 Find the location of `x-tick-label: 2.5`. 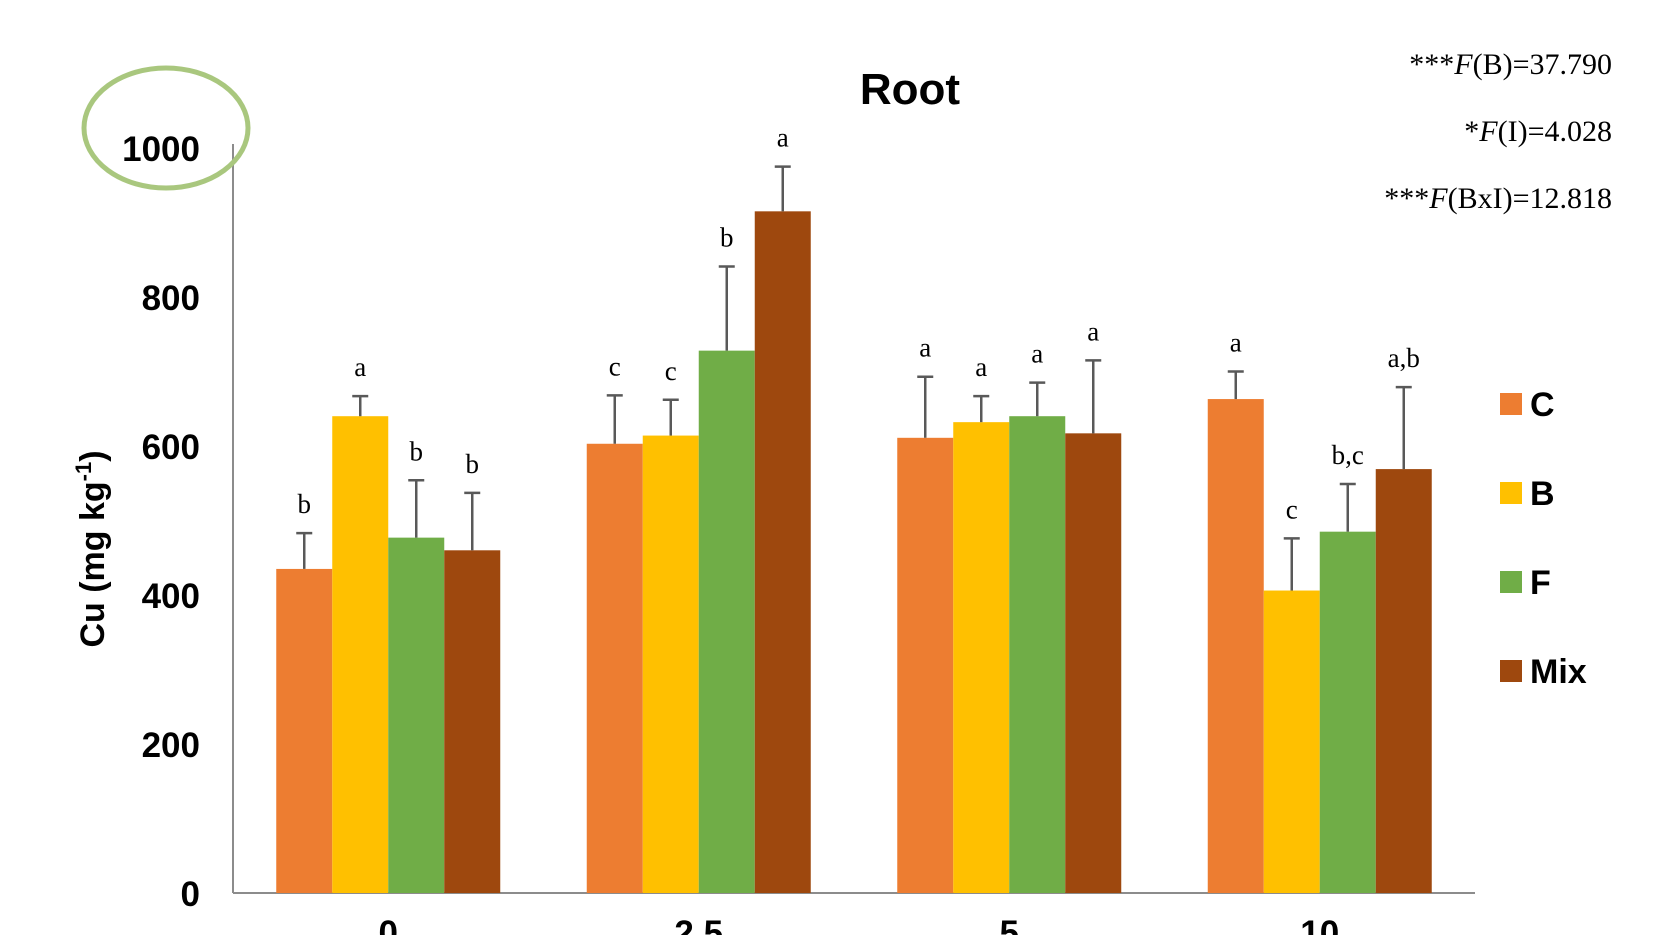

x-tick-label: 2.5 is located at coordinates (698, 924).